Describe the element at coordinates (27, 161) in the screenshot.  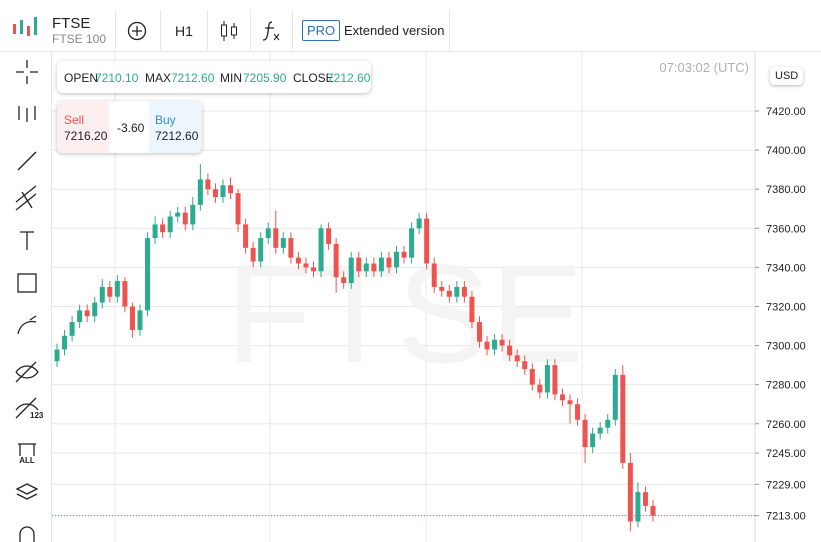
I see `line-icon` at that location.